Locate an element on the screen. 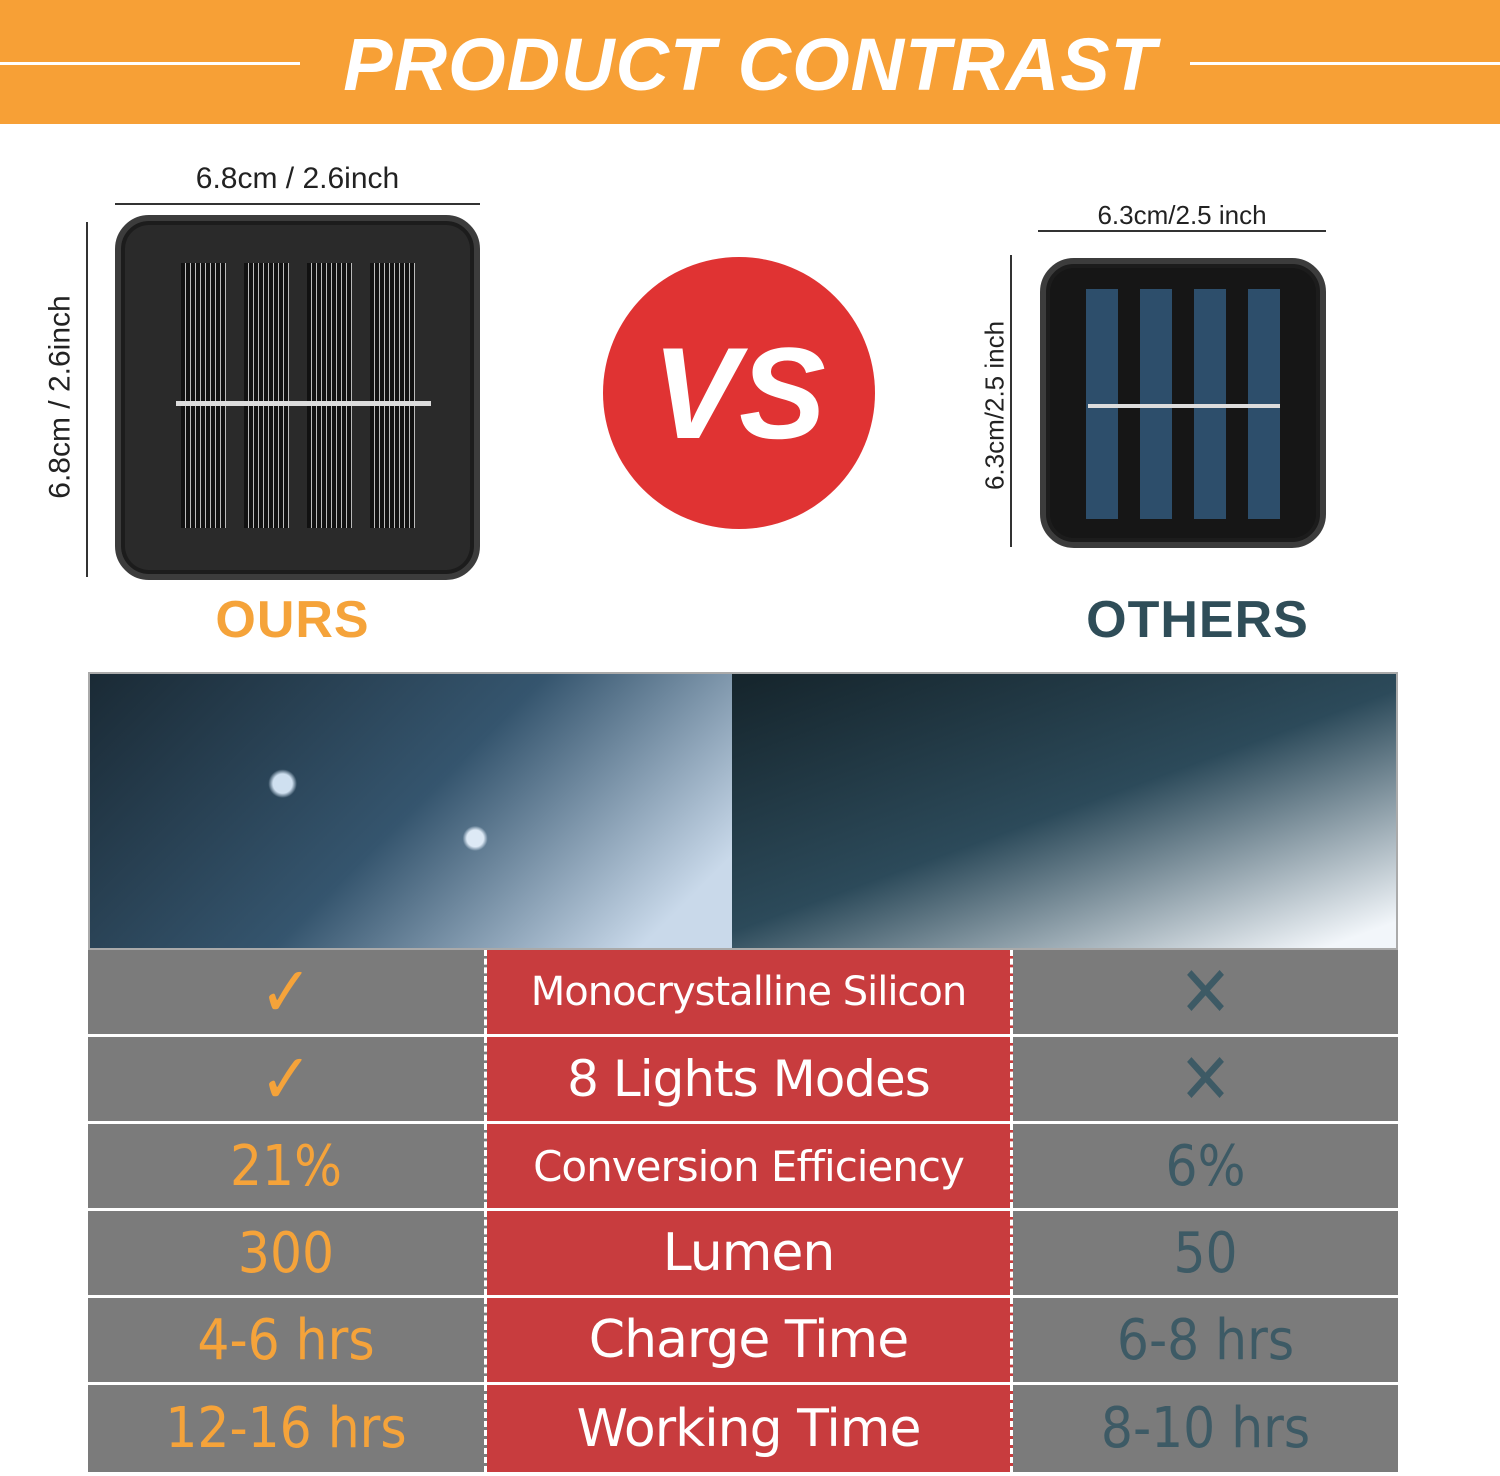 The height and width of the screenshot is (1476, 1500). table-row: ✓ 8 Lights Modes ✕ is located at coordinates (743, 1080).